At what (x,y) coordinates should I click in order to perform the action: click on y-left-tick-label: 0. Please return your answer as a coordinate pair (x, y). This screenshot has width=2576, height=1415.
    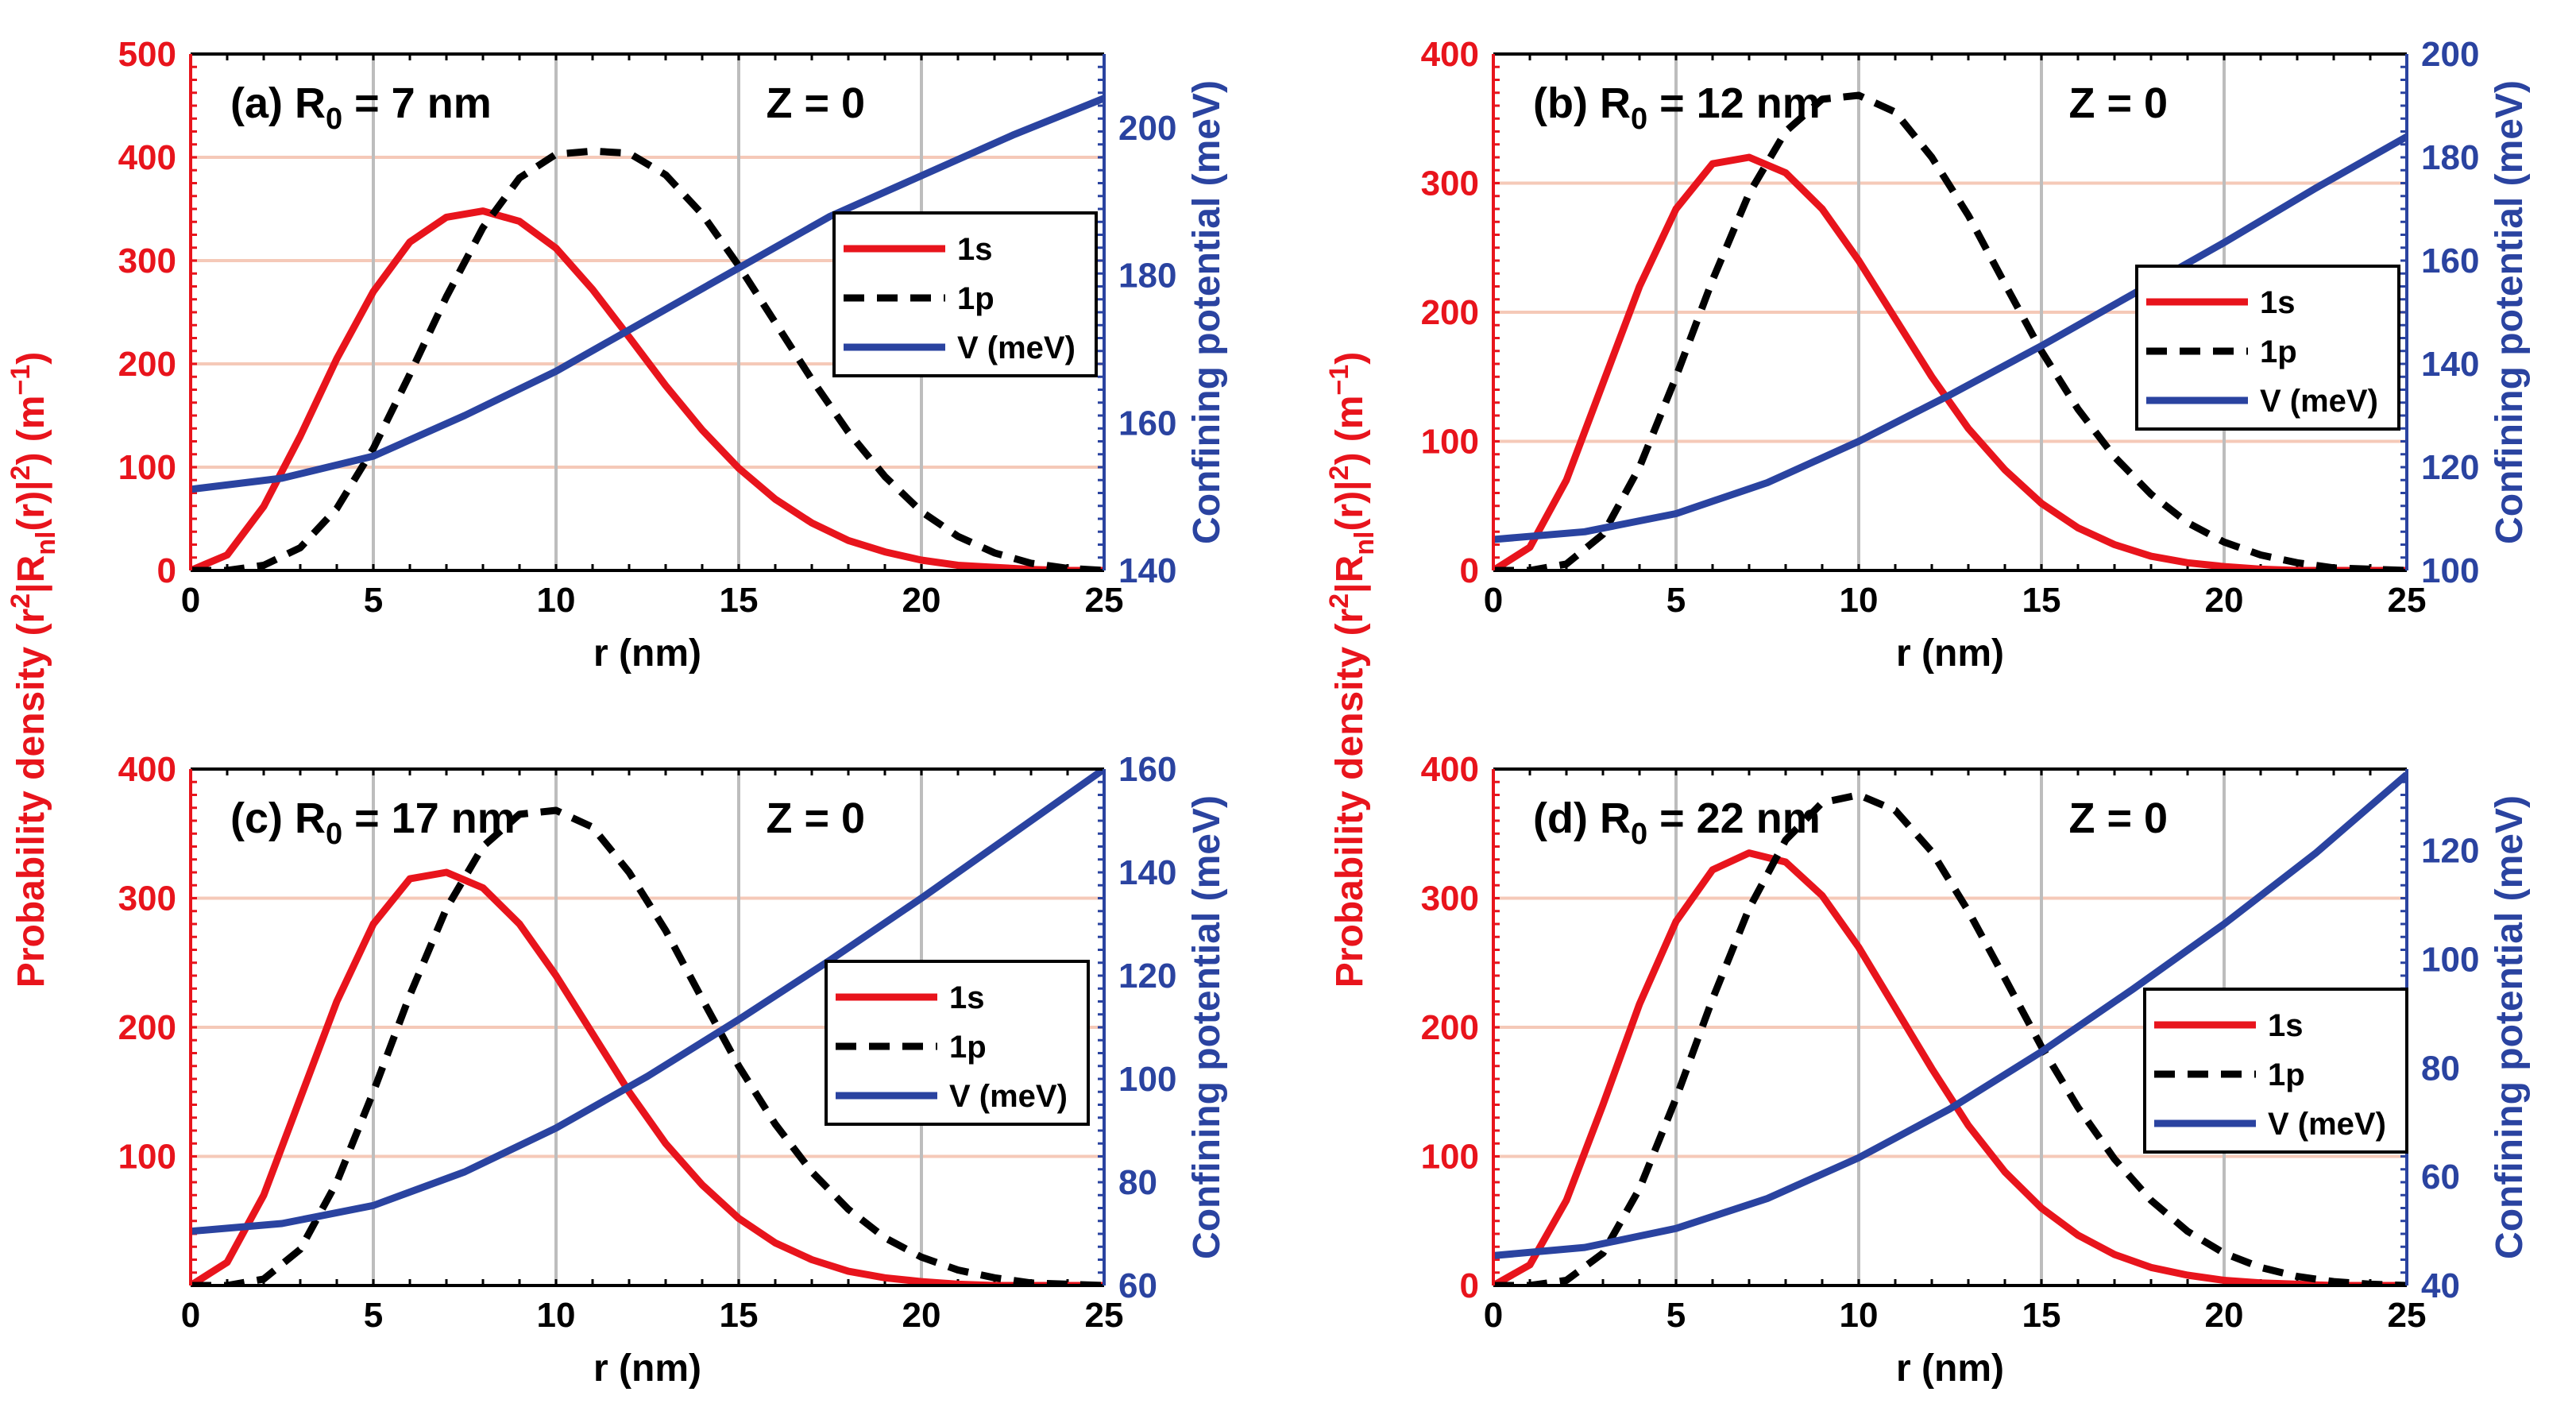
    Looking at the image, I should click on (166, 570).